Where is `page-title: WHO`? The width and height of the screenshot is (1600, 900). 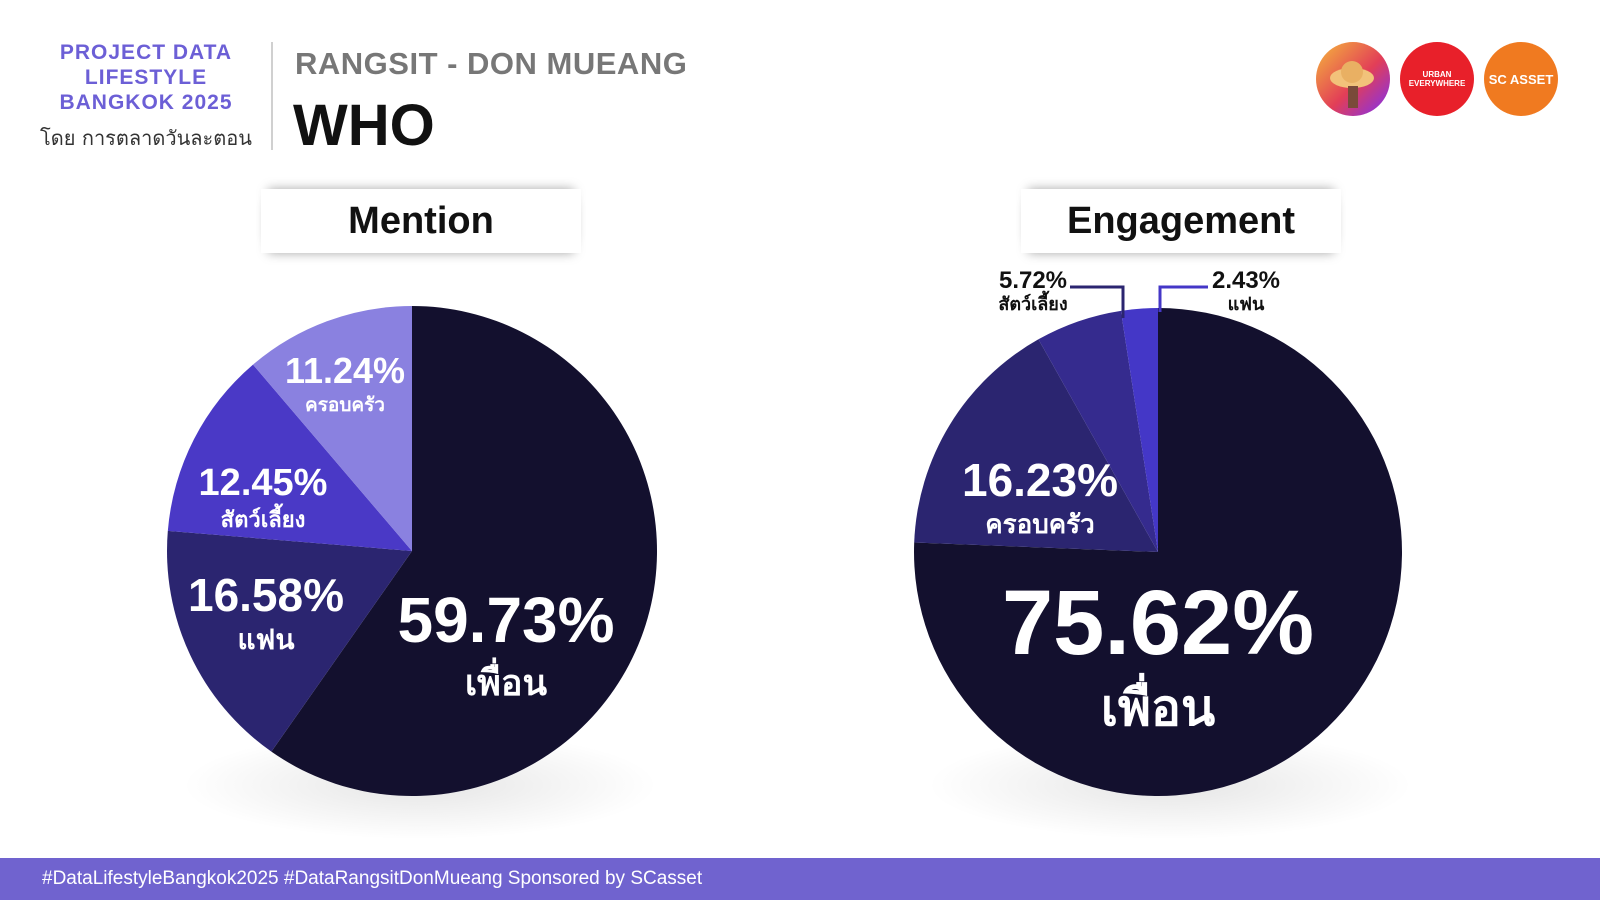 page-title: WHO is located at coordinates (364, 125).